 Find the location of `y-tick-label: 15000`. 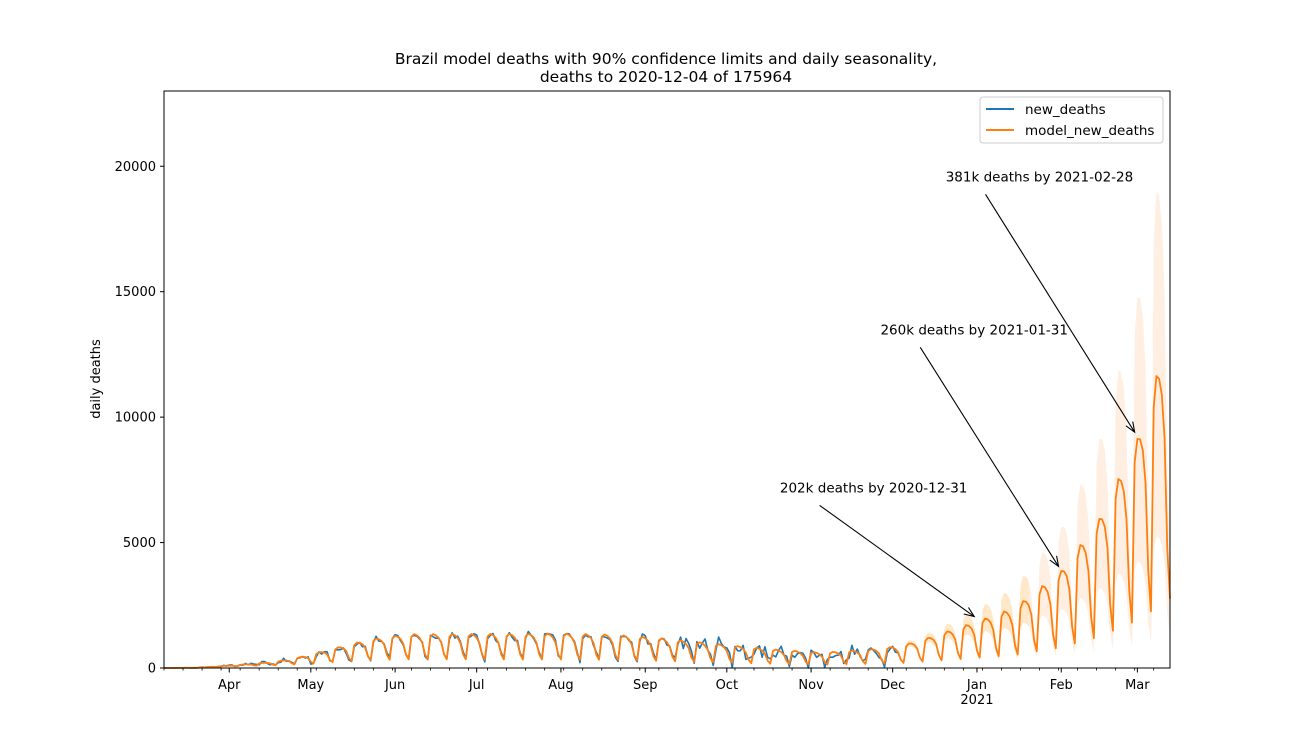

y-tick-label: 15000 is located at coordinates (135, 292).